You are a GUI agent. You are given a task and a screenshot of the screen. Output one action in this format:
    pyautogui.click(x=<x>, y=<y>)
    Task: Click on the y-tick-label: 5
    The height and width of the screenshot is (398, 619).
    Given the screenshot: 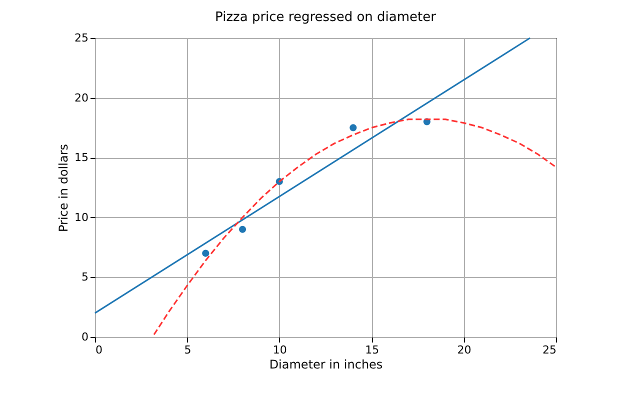 What is the action you would take?
    pyautogui.click(x=85, y=277)
    